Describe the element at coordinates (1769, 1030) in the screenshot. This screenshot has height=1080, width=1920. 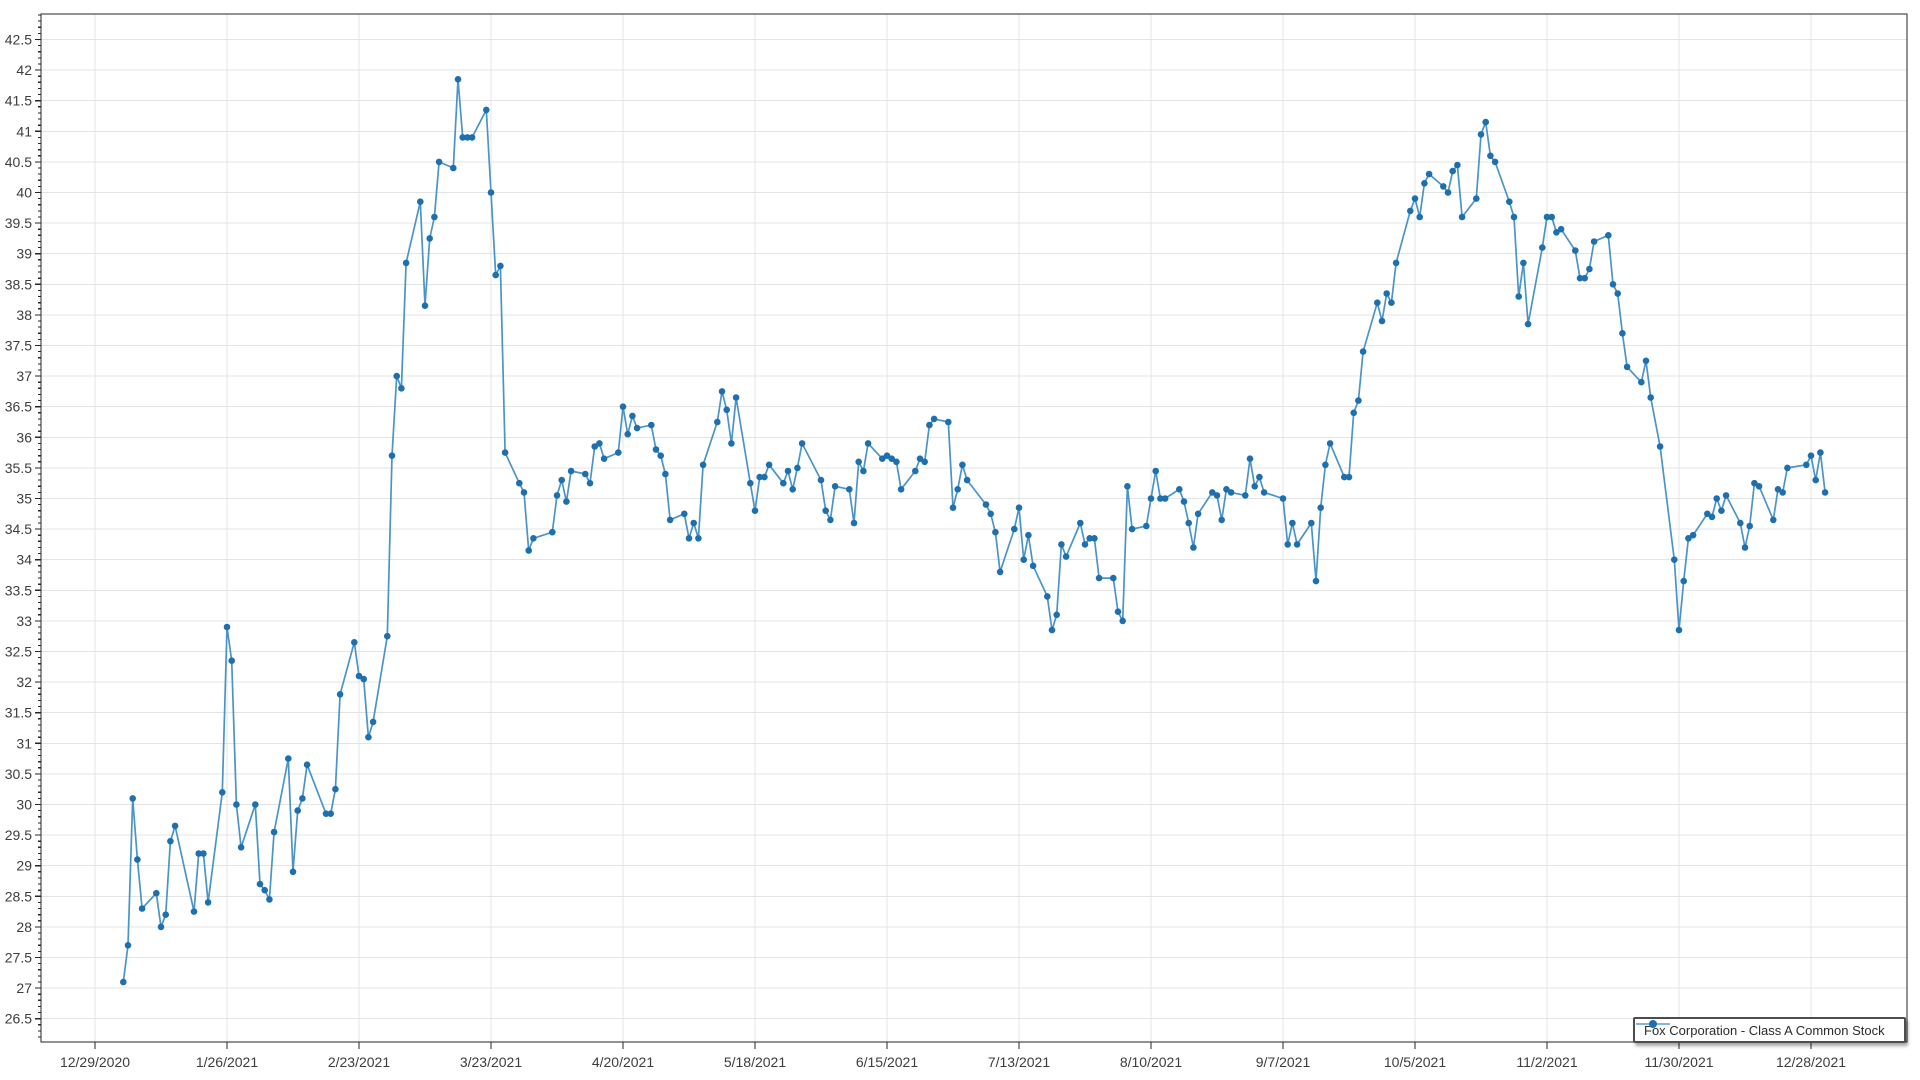
I see `legend: Fox Corporation - Class A Common Stock` at that location.